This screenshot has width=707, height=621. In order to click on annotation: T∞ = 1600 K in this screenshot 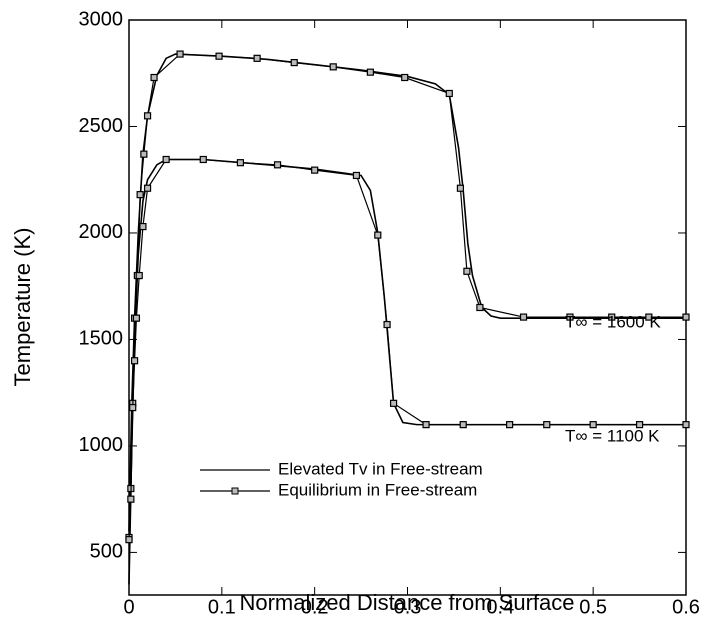, I will do `click(613, 321)`.